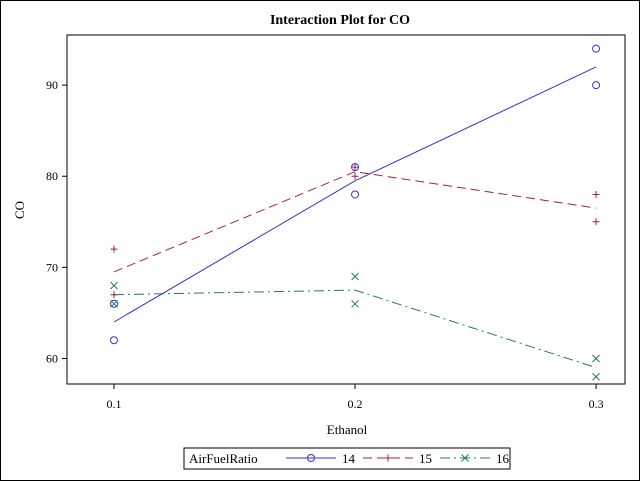  I want to click on legend-label-16: 16, so click(503, 458).